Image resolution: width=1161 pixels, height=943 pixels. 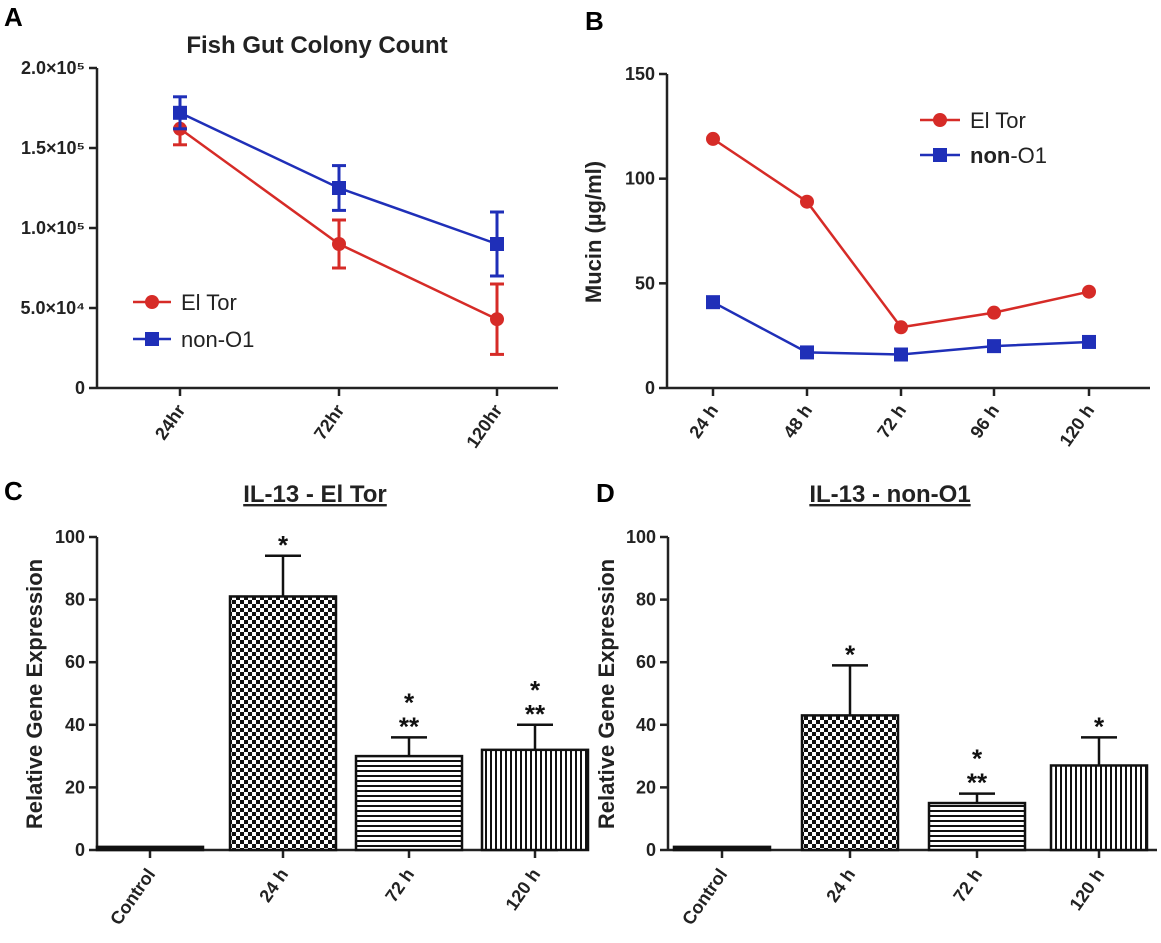 I want to click on c-ytick-label: 80, so click(x=75, y=600).